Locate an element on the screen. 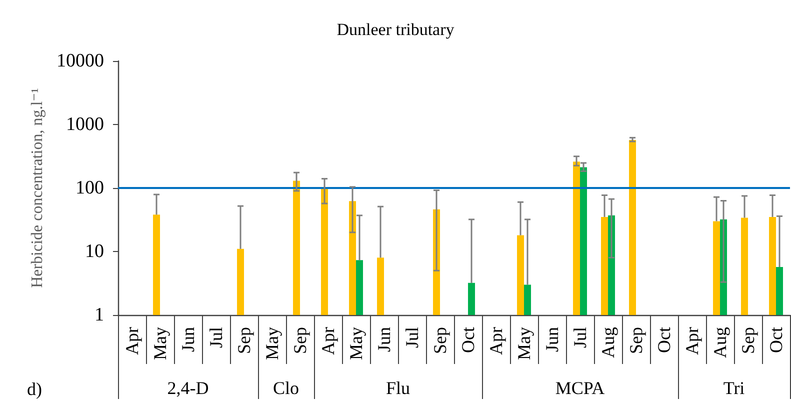 This screenshot has height=402, width=791. y-tick-label: 1 is located at coordinates (99, 315).